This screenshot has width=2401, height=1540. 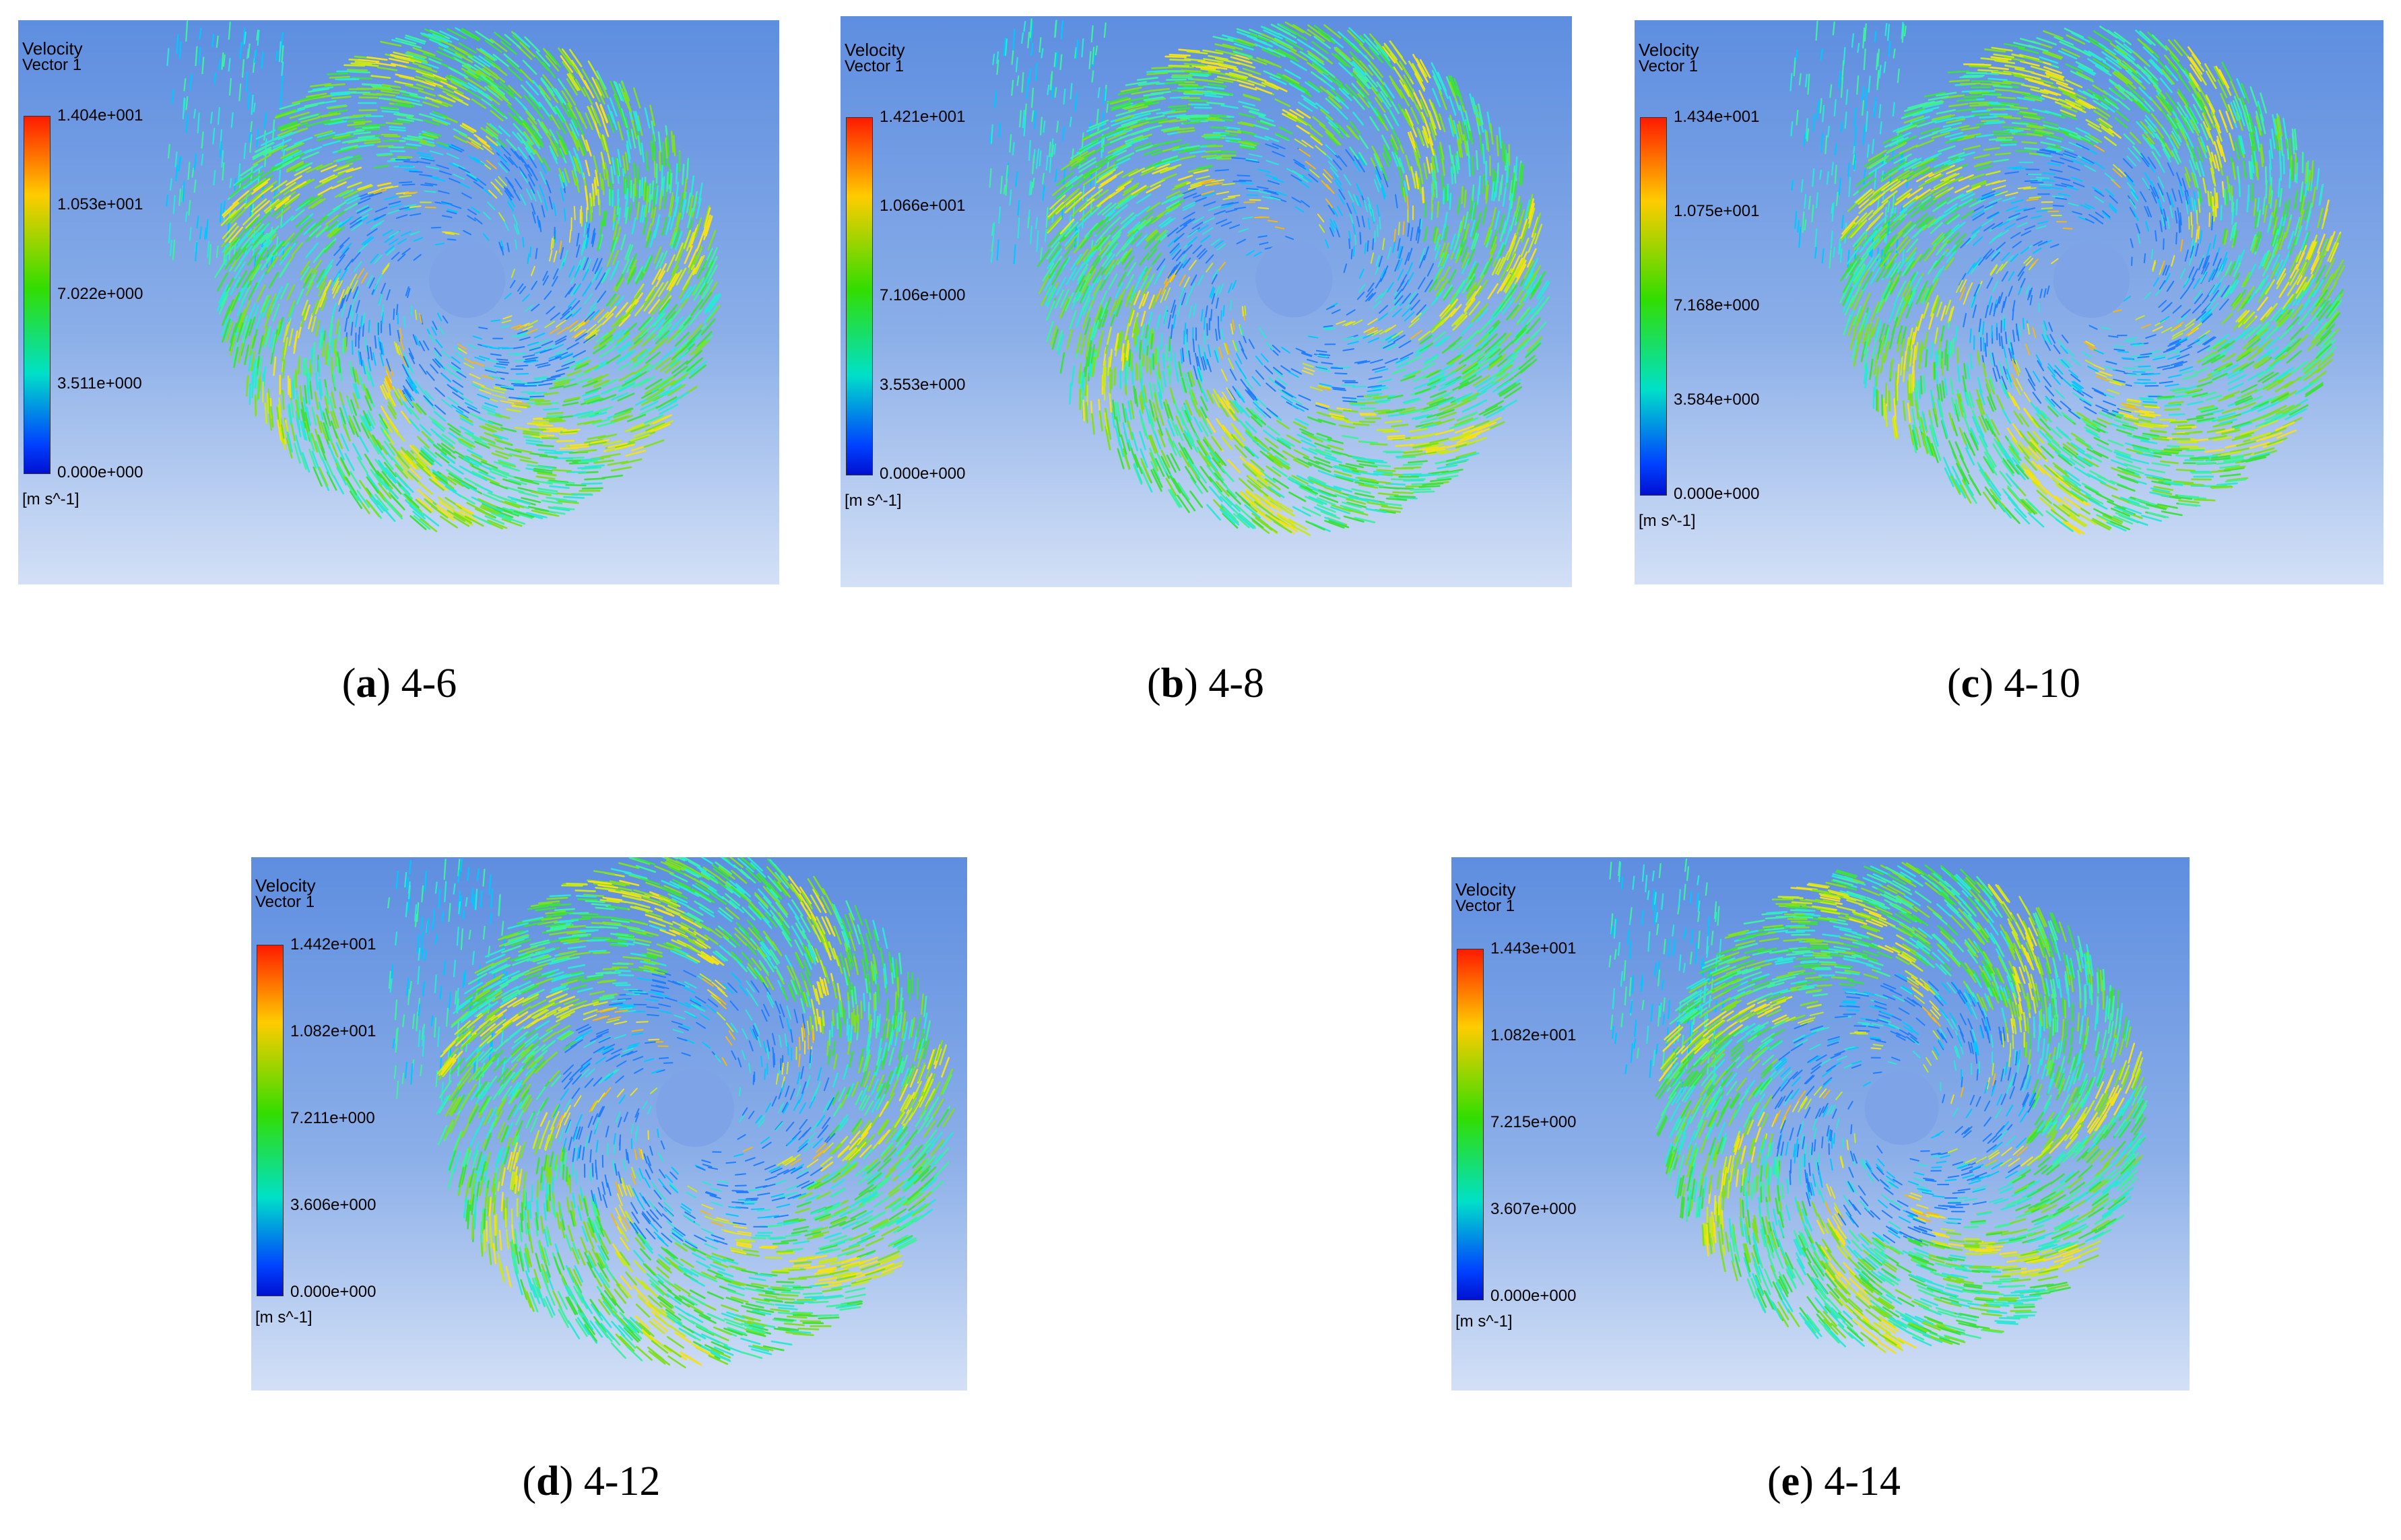 I want to click on caption-a: (a) 4-6, so click(x=399, y=683).